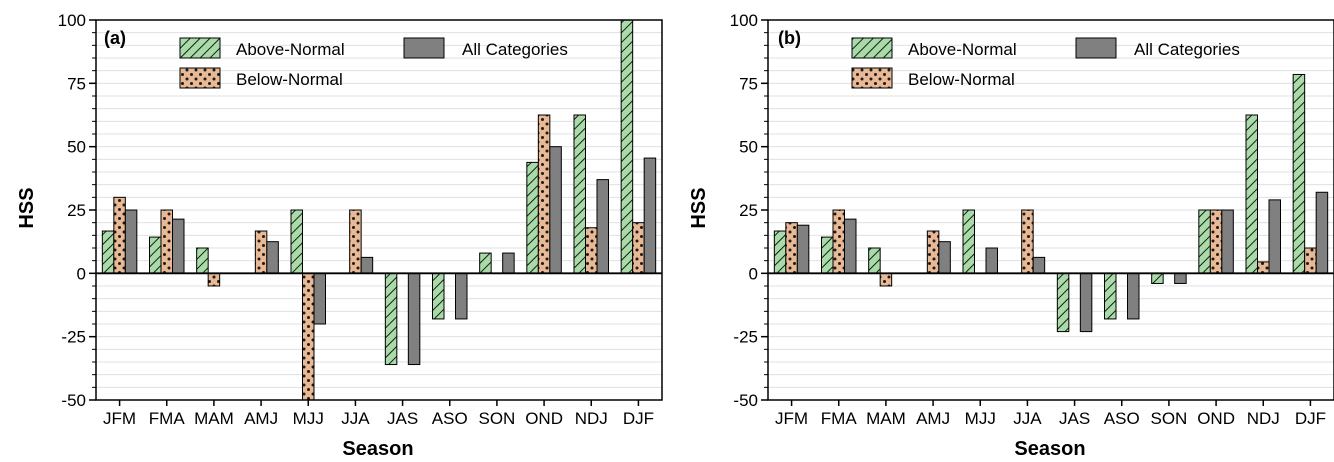 The height and width of the screenshot is (462, 1334). What do you see at coordinates (872, 48) in the screenshot?
I see `legend-swatch-above` at bounding box center [872, 48].